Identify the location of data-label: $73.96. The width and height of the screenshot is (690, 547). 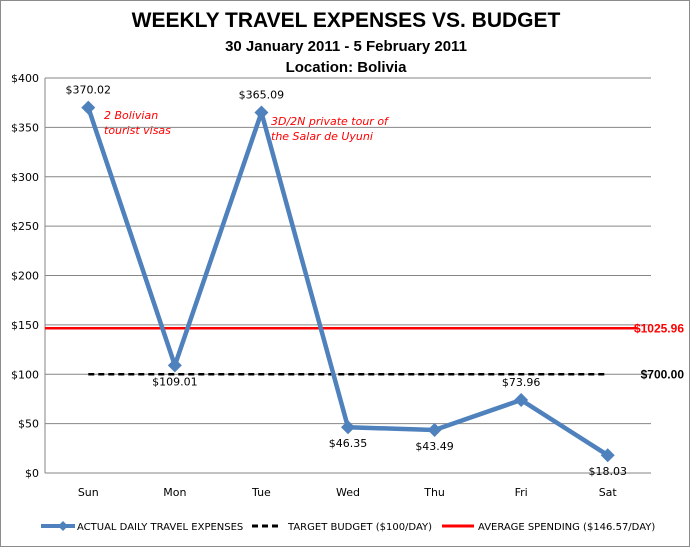
(521, 382).